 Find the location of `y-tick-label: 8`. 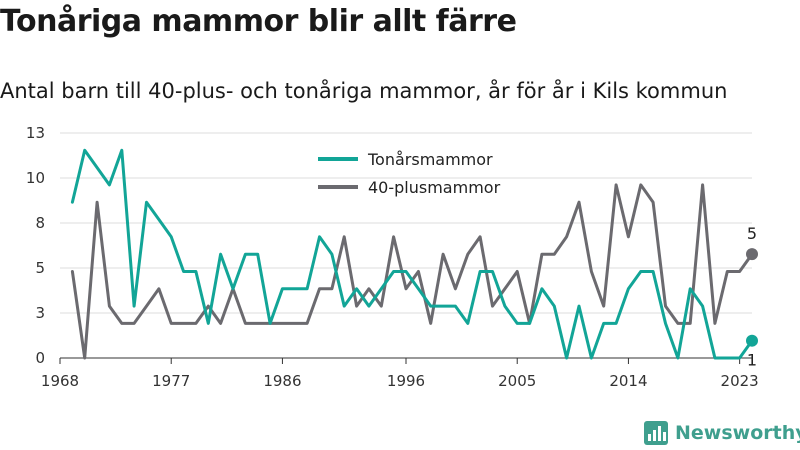

y-tick-label: 8 is located at coordinates (40, 223).